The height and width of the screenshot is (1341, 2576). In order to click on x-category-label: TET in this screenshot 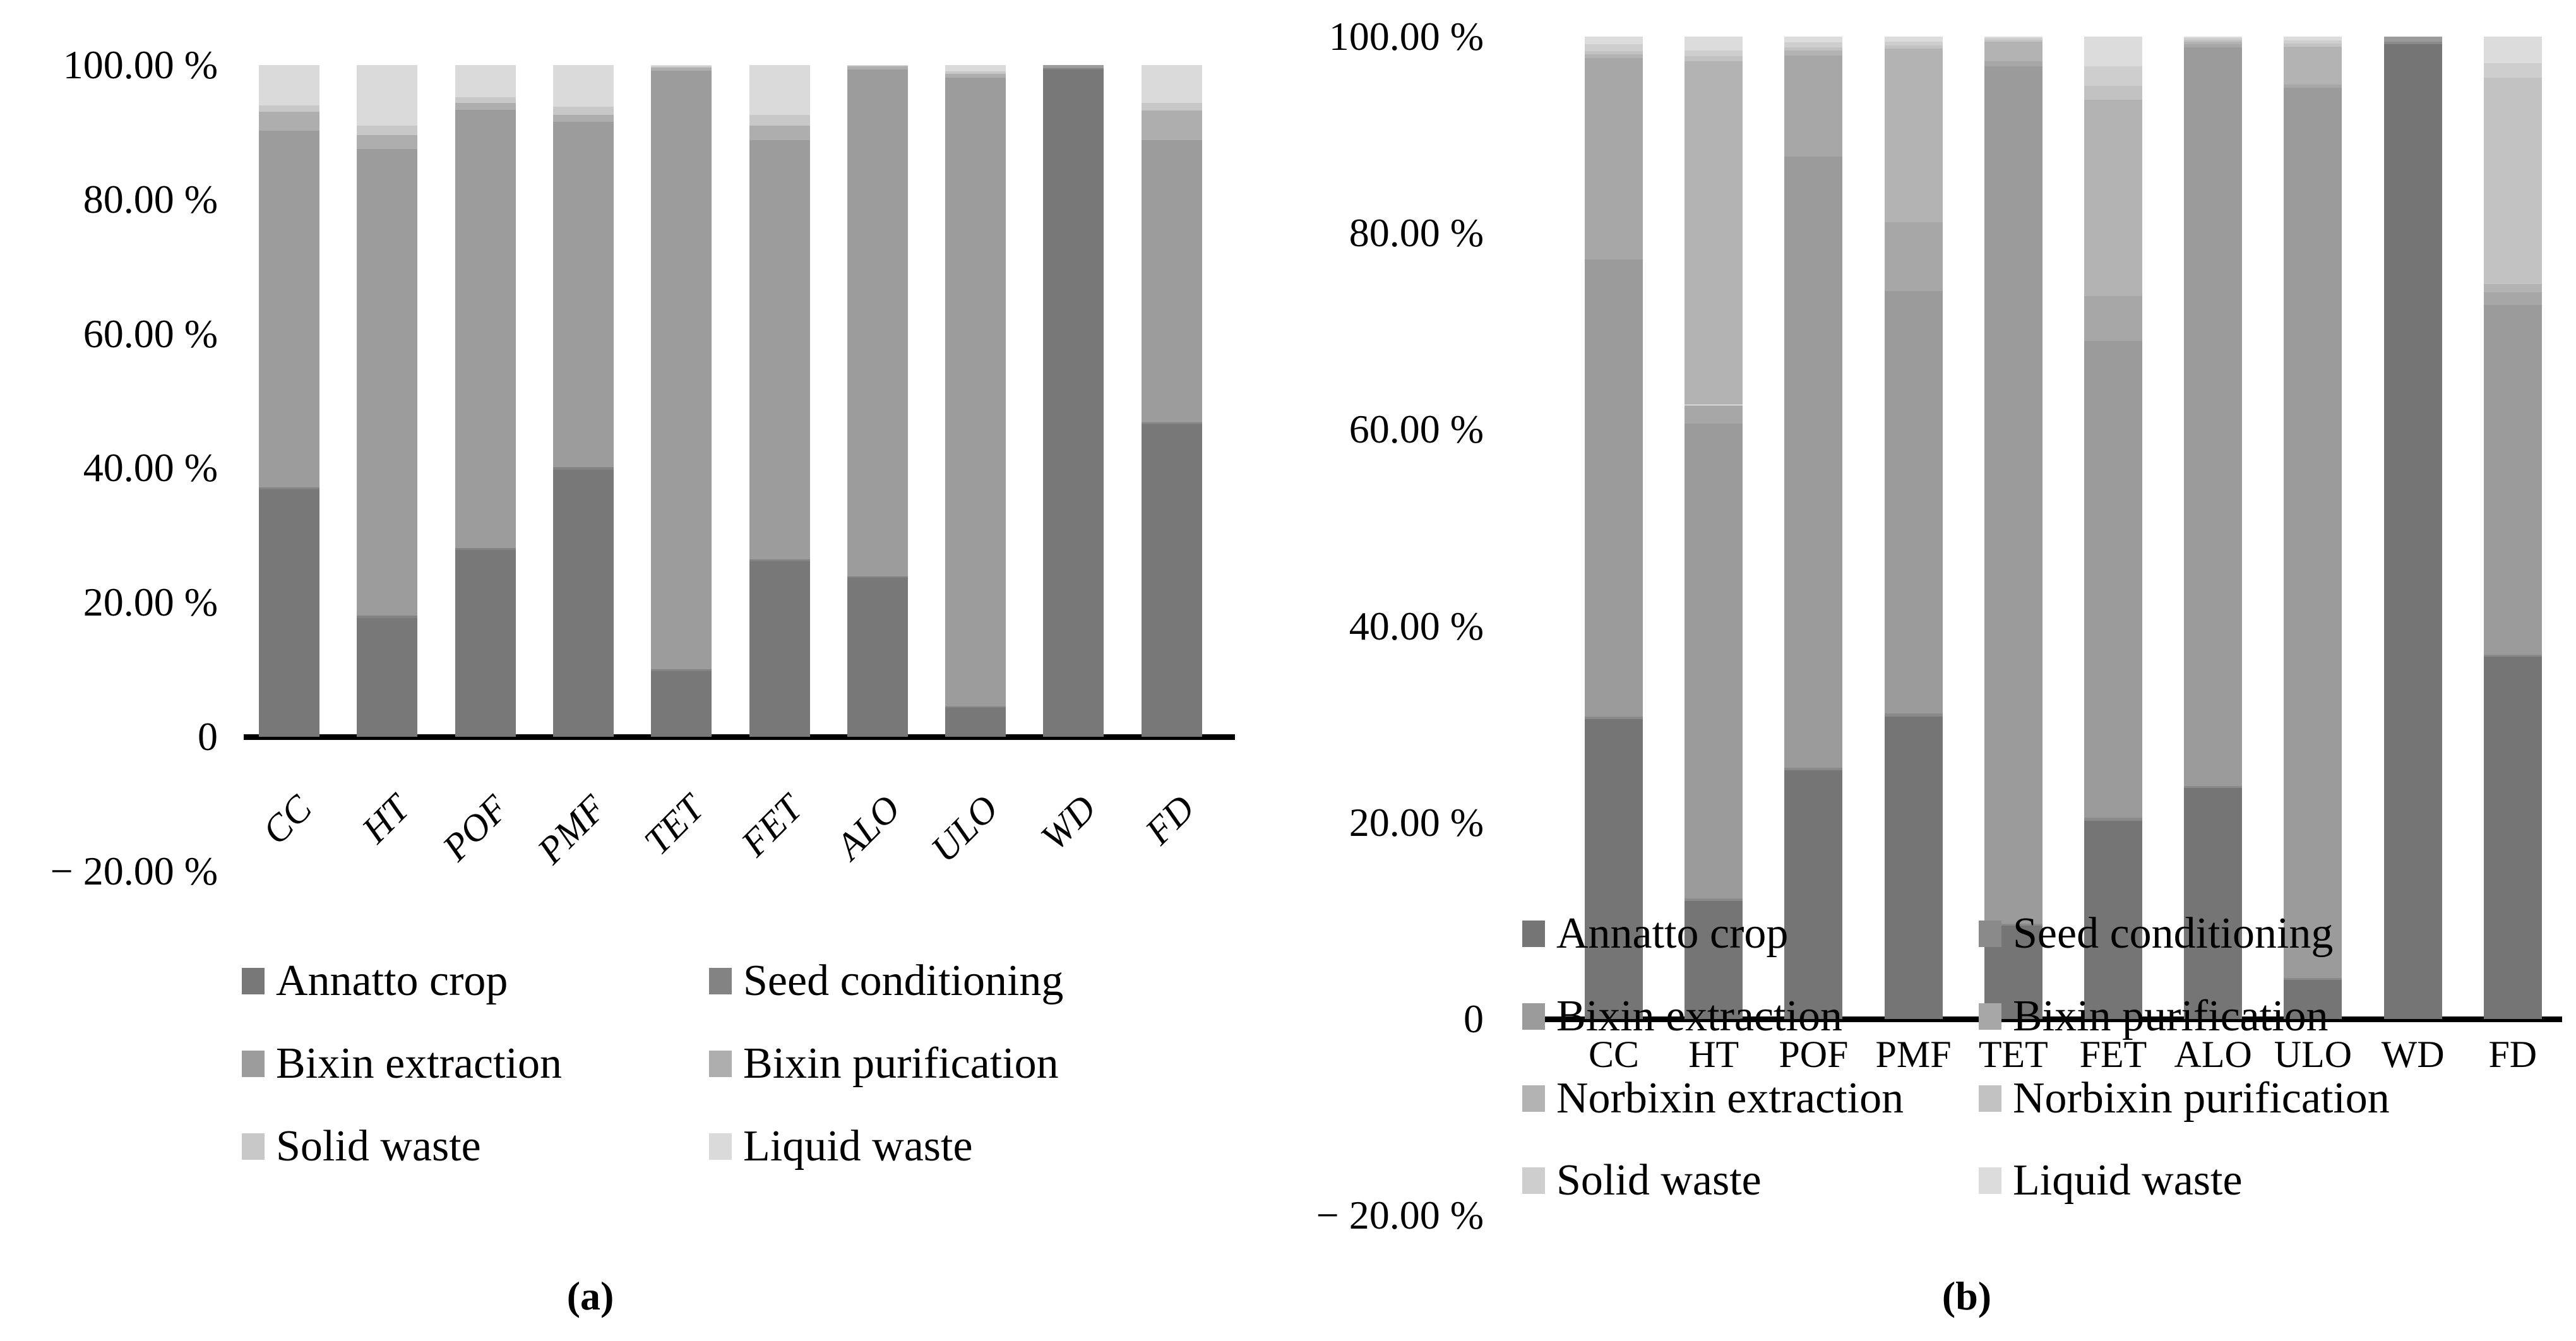, I will do `click(2013, 1054)`.